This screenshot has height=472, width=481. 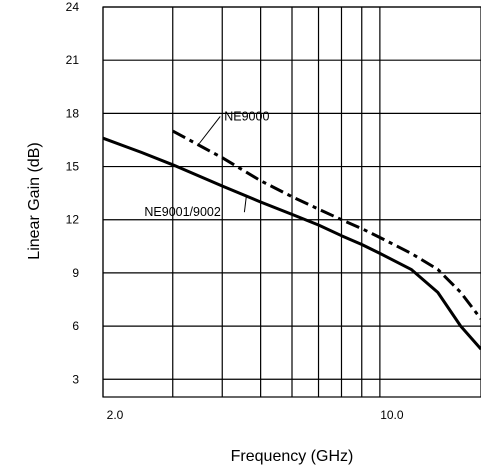 What do you see at coordinates (73, 220) in the screenshot?
I see `y-tick-label: 12` at bounding box center [73, 220].